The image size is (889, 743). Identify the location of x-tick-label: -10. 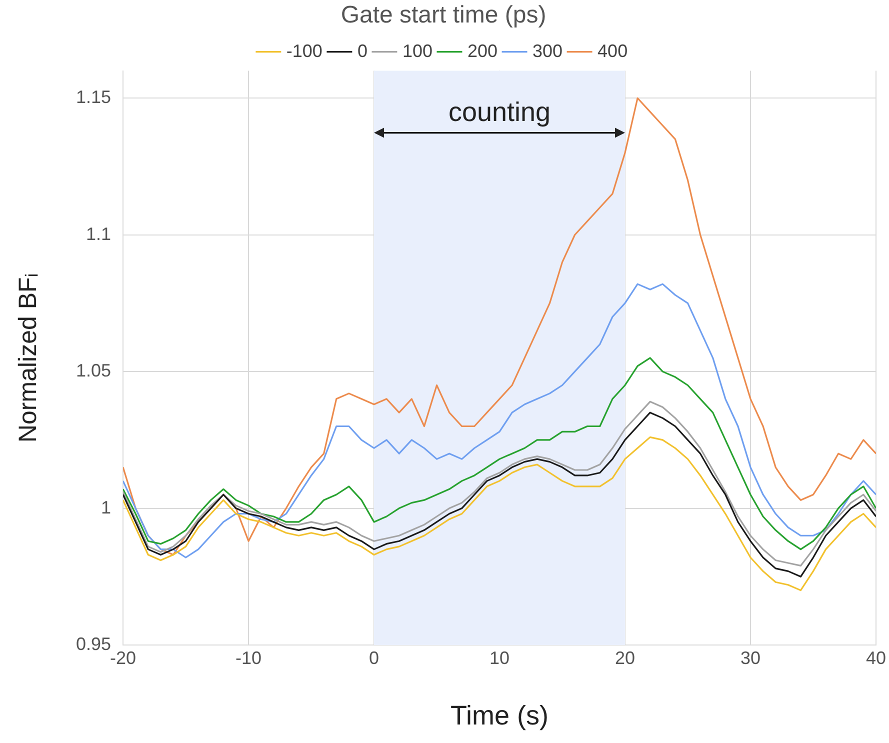
(249, 658).